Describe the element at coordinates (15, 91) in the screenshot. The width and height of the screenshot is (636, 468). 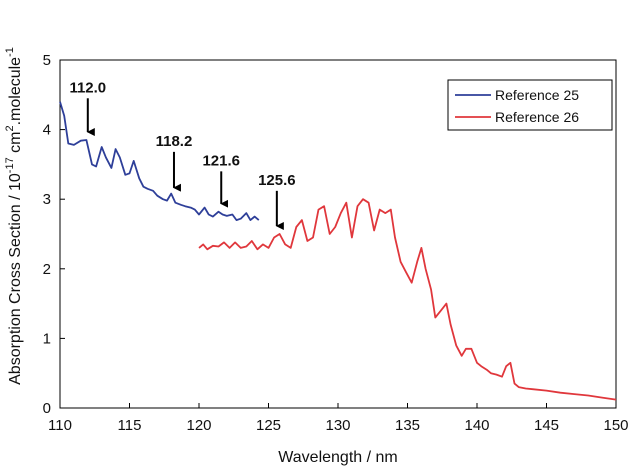
I see `y-axis-label-suffix: .molecule` at that location.